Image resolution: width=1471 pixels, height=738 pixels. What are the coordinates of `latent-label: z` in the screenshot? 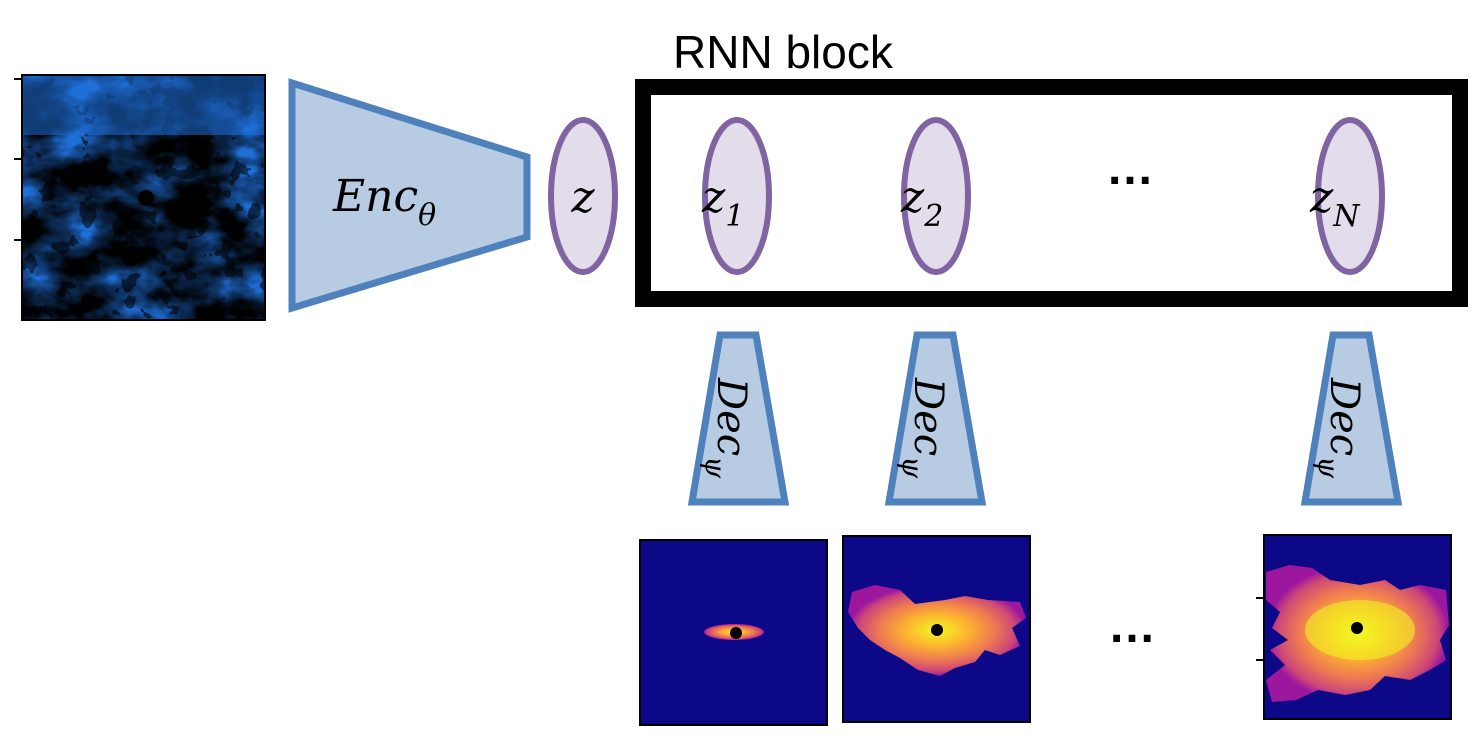 It's located at (582, 197).